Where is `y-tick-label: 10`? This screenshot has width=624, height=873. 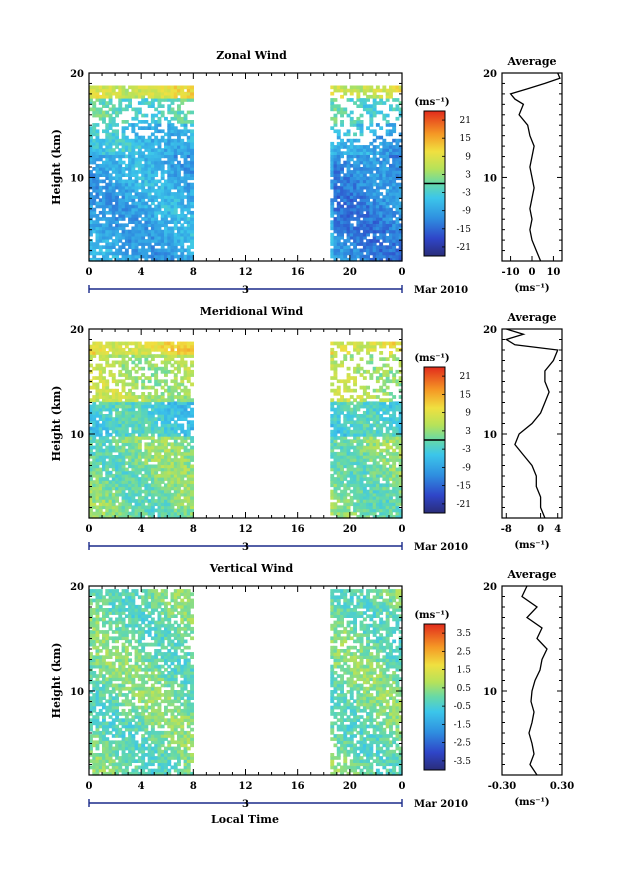
y-tick-label: 10 is located at coordinates (77, 435).